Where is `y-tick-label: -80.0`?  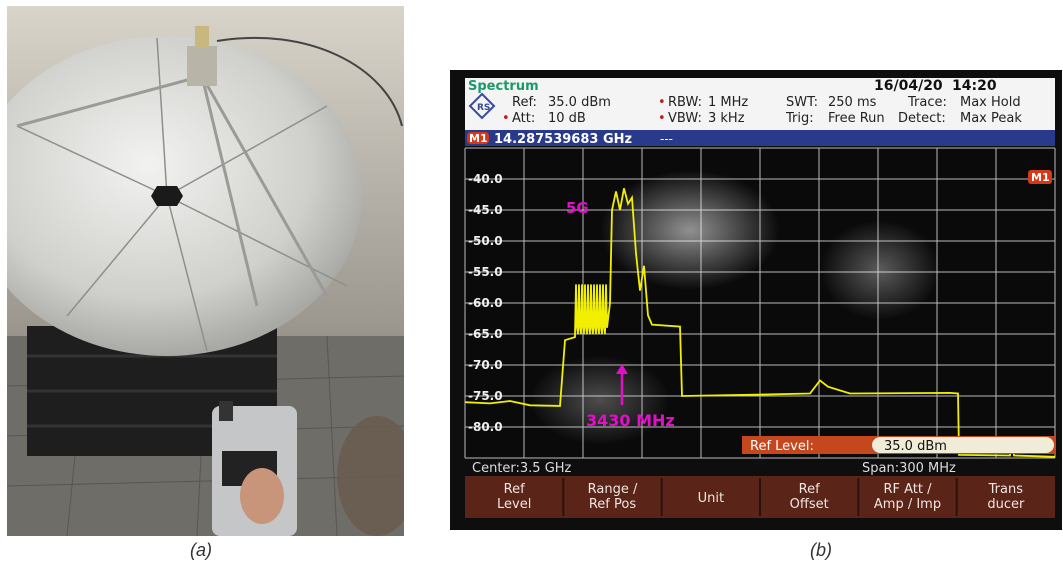 y-tick-label: -80.0 is located at coordinates (485, 427).